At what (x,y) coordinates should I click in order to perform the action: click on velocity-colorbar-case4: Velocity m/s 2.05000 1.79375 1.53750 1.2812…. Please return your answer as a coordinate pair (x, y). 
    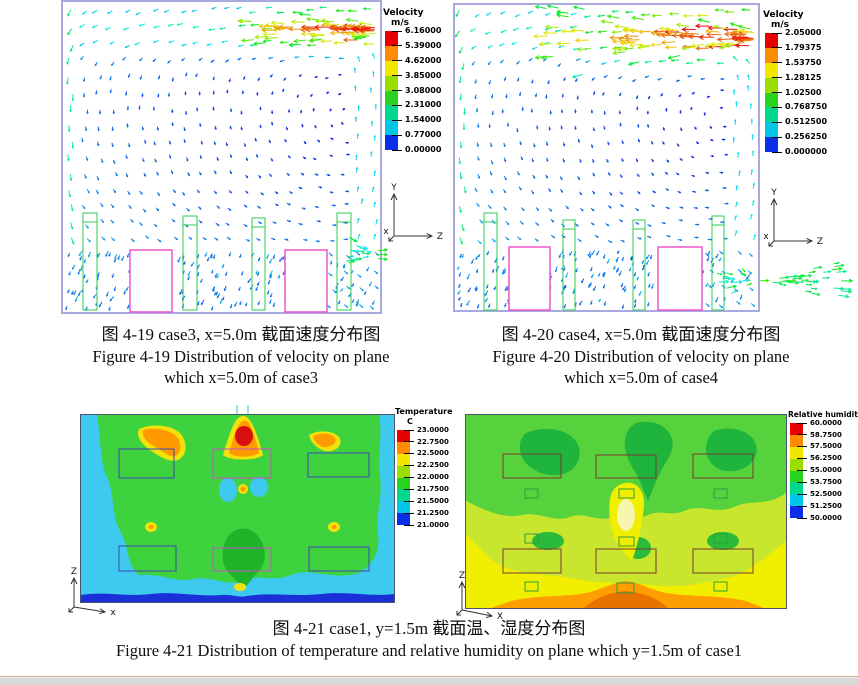
    Looking at the image, I should click on (810, 86).